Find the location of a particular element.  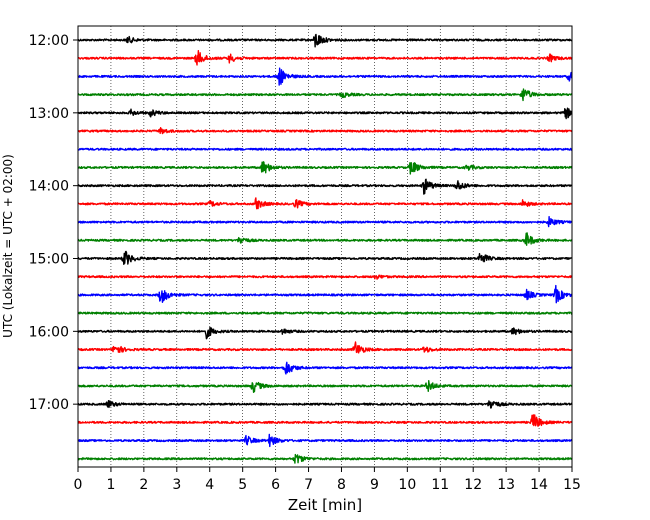

x-tick-label: 13 is located at coordinates (506, 485).